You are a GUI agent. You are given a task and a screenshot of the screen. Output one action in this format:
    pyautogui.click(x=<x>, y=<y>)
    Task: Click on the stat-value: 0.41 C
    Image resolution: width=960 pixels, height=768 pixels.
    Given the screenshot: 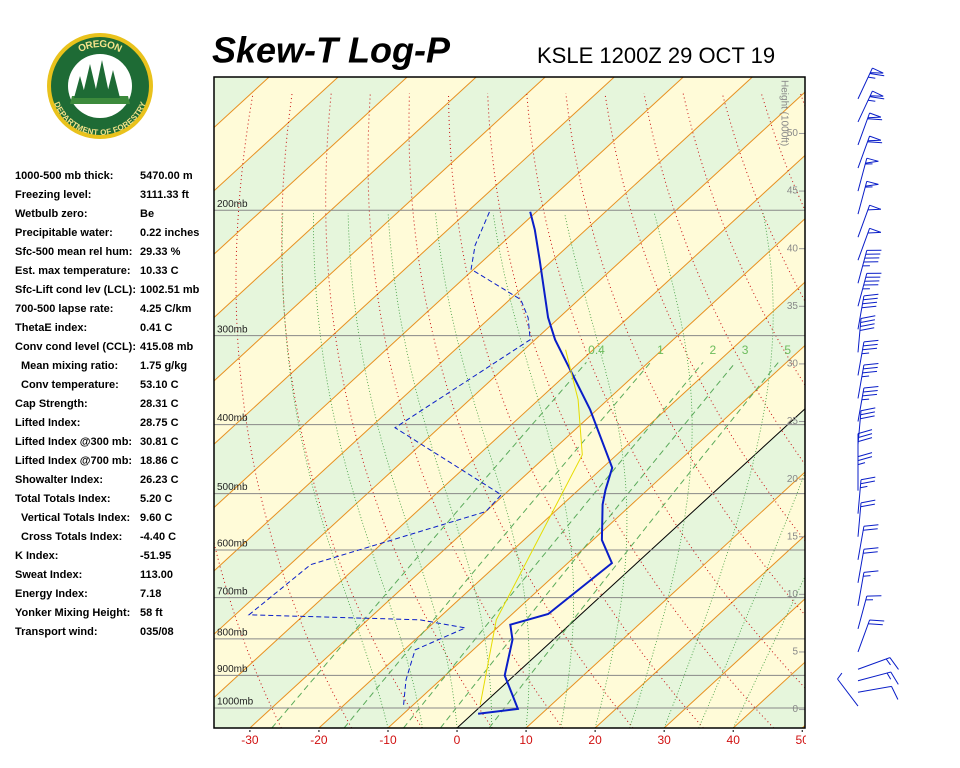 What is the action you would take?
    pyautogui.click(x=156, y=328)
    